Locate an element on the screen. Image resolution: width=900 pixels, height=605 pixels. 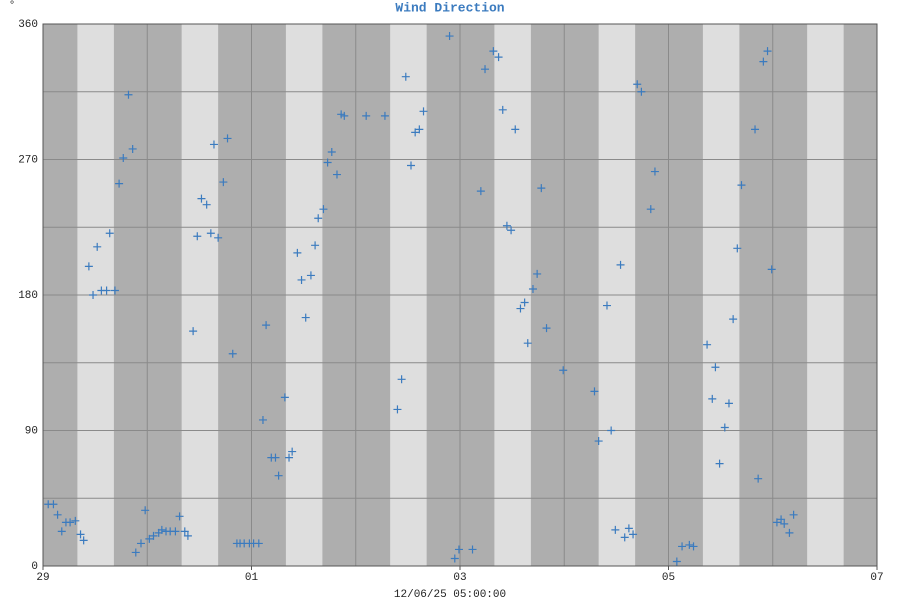
x-axis-label: 12/06/25 05:00:00 is located at coordinates (450, 594).